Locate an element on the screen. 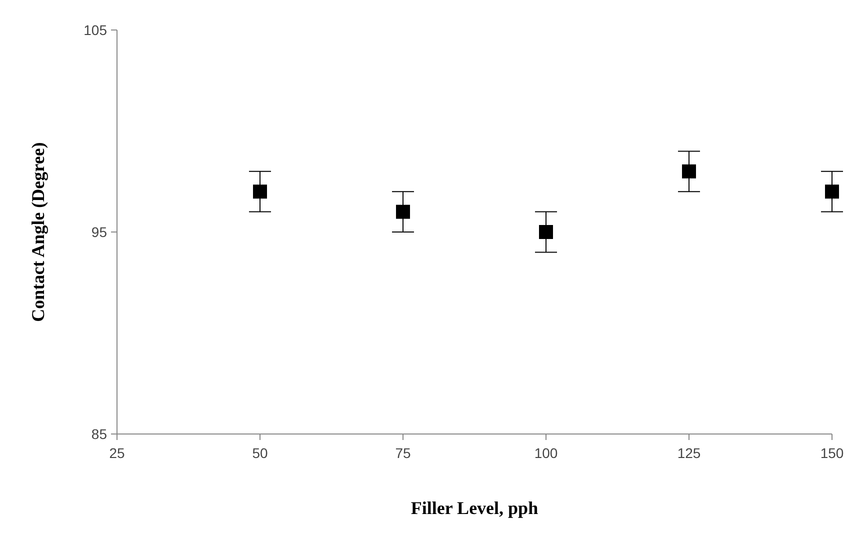 This screenshot has height=535, width=853. x-tick-label: 100 is located at coordinates (546, 453).